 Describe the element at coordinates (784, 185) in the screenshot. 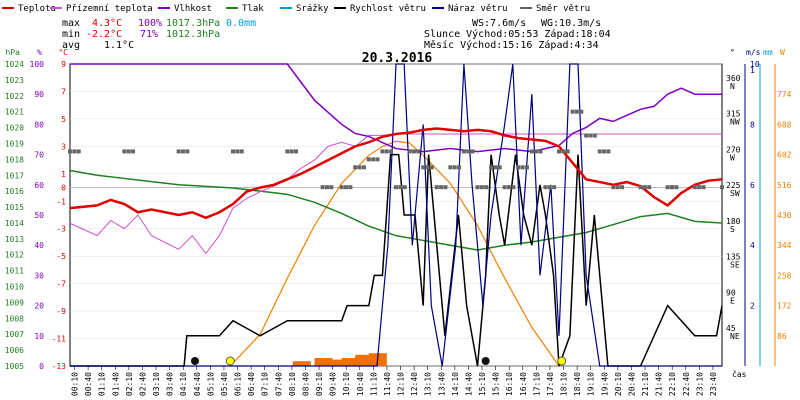

I see `tick-w: 516` at that location.